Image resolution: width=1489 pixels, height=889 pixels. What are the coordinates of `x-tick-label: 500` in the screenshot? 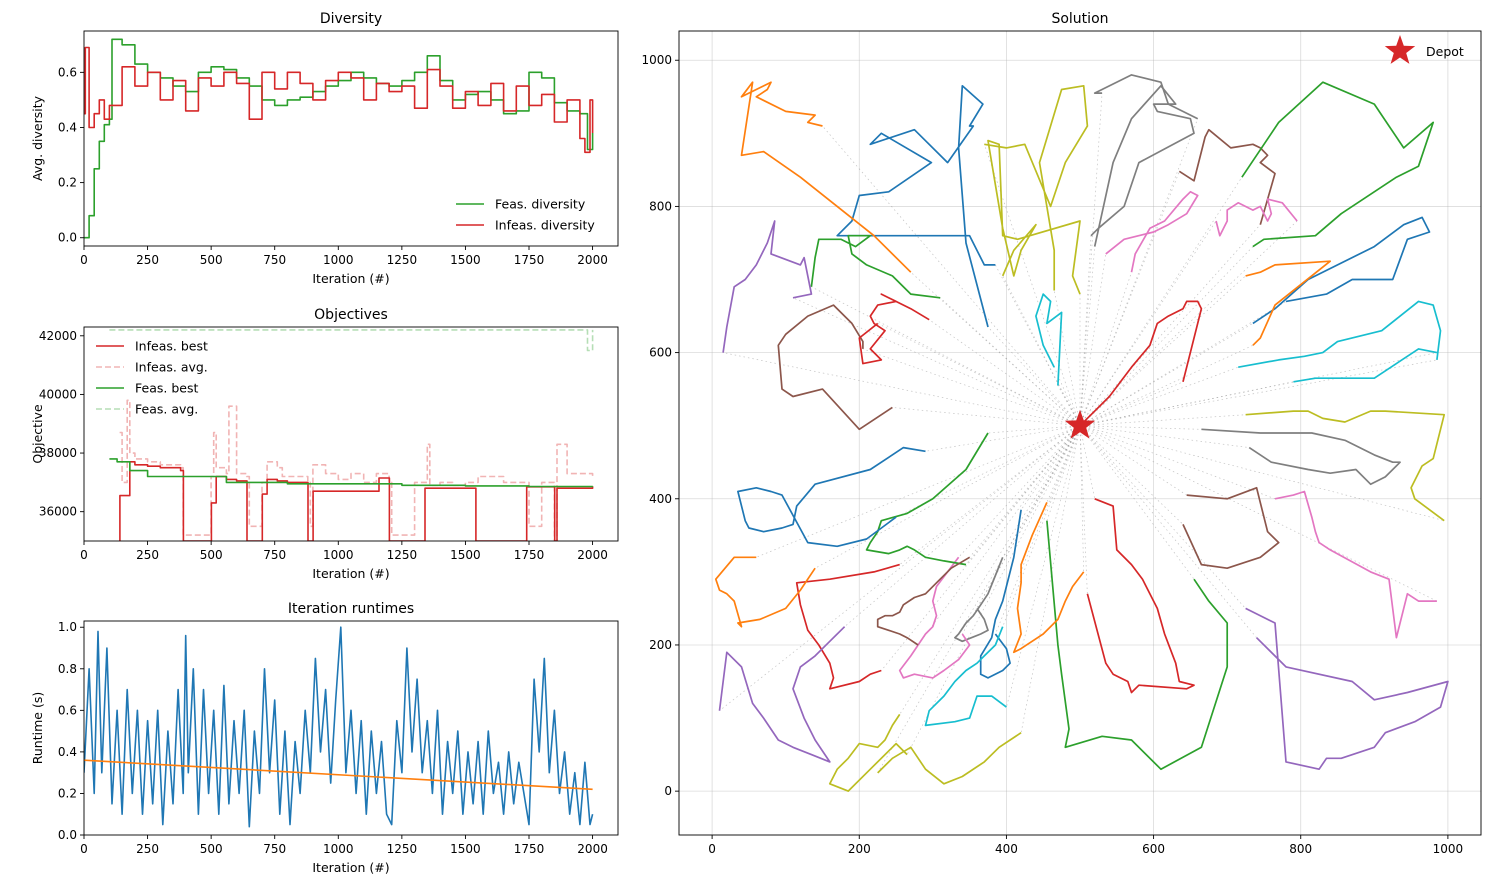 It's located at (211, 260).